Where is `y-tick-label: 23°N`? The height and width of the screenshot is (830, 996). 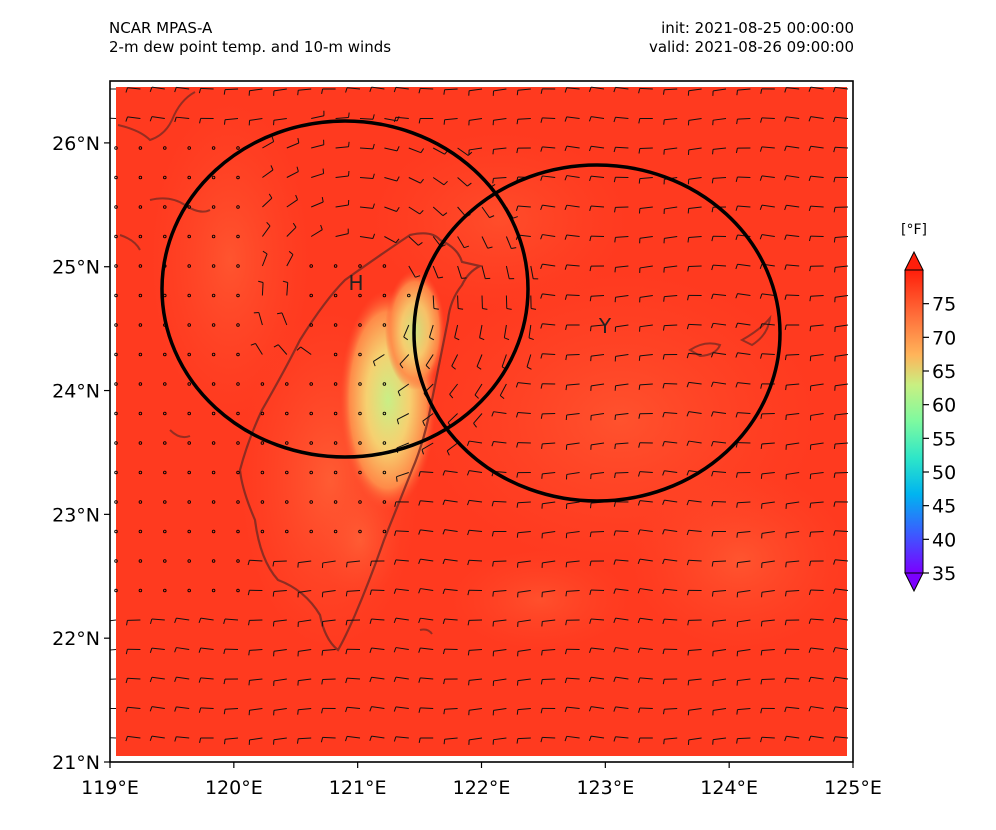 y-tick-label: 23°N is located at coordinates (76, 515).